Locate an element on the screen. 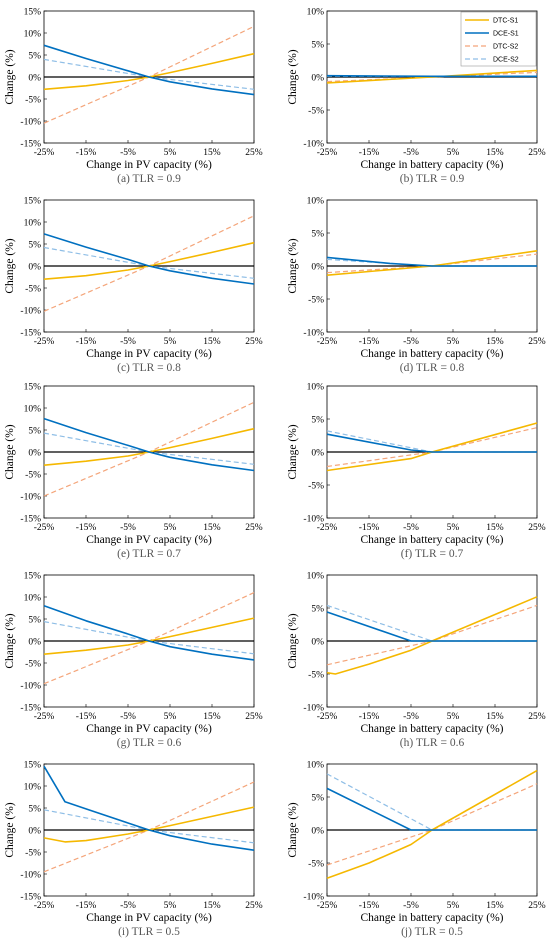 This screenshot has width=550, height=951. legend-box is located at coordinates (498, 39).